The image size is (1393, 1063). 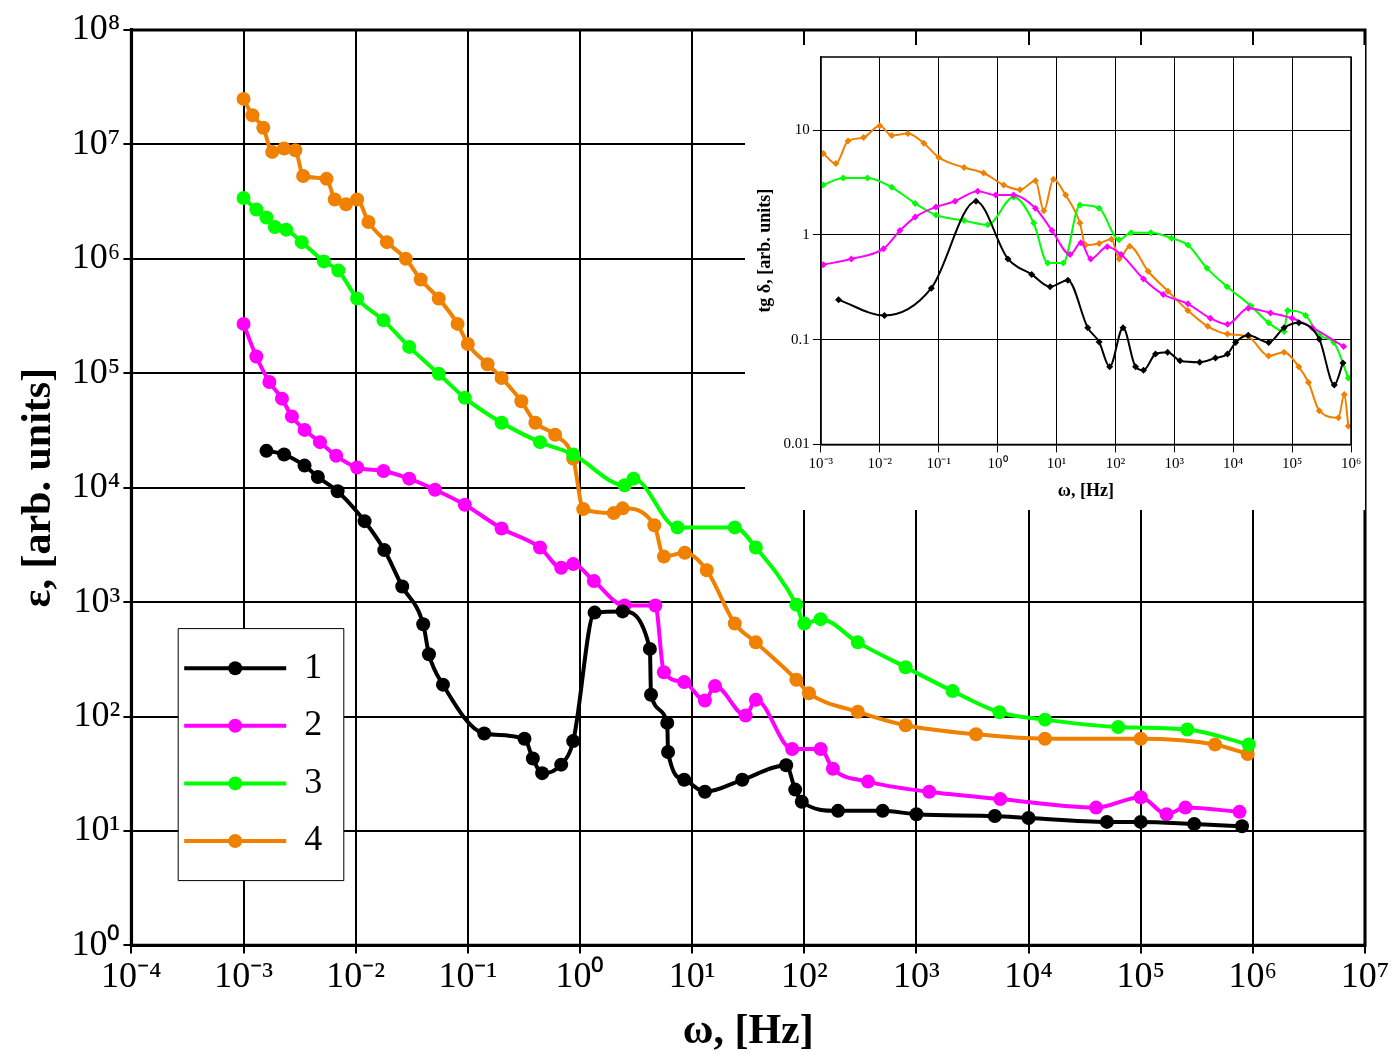 I want to click on y-tick-label: 1, so click(x=806, y=233).